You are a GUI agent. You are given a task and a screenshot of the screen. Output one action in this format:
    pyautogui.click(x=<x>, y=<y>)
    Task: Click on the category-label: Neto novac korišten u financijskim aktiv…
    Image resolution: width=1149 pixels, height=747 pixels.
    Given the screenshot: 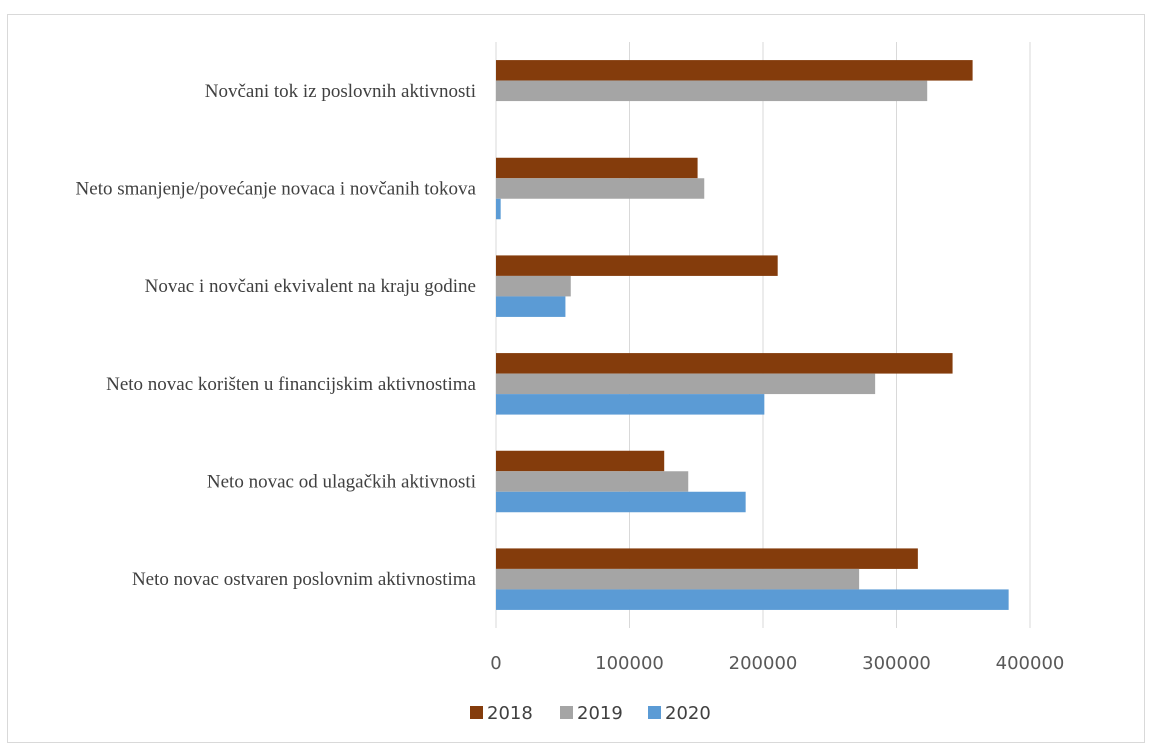 What is the action you would take?
    pyautogui.click(x=291, y=384)
    